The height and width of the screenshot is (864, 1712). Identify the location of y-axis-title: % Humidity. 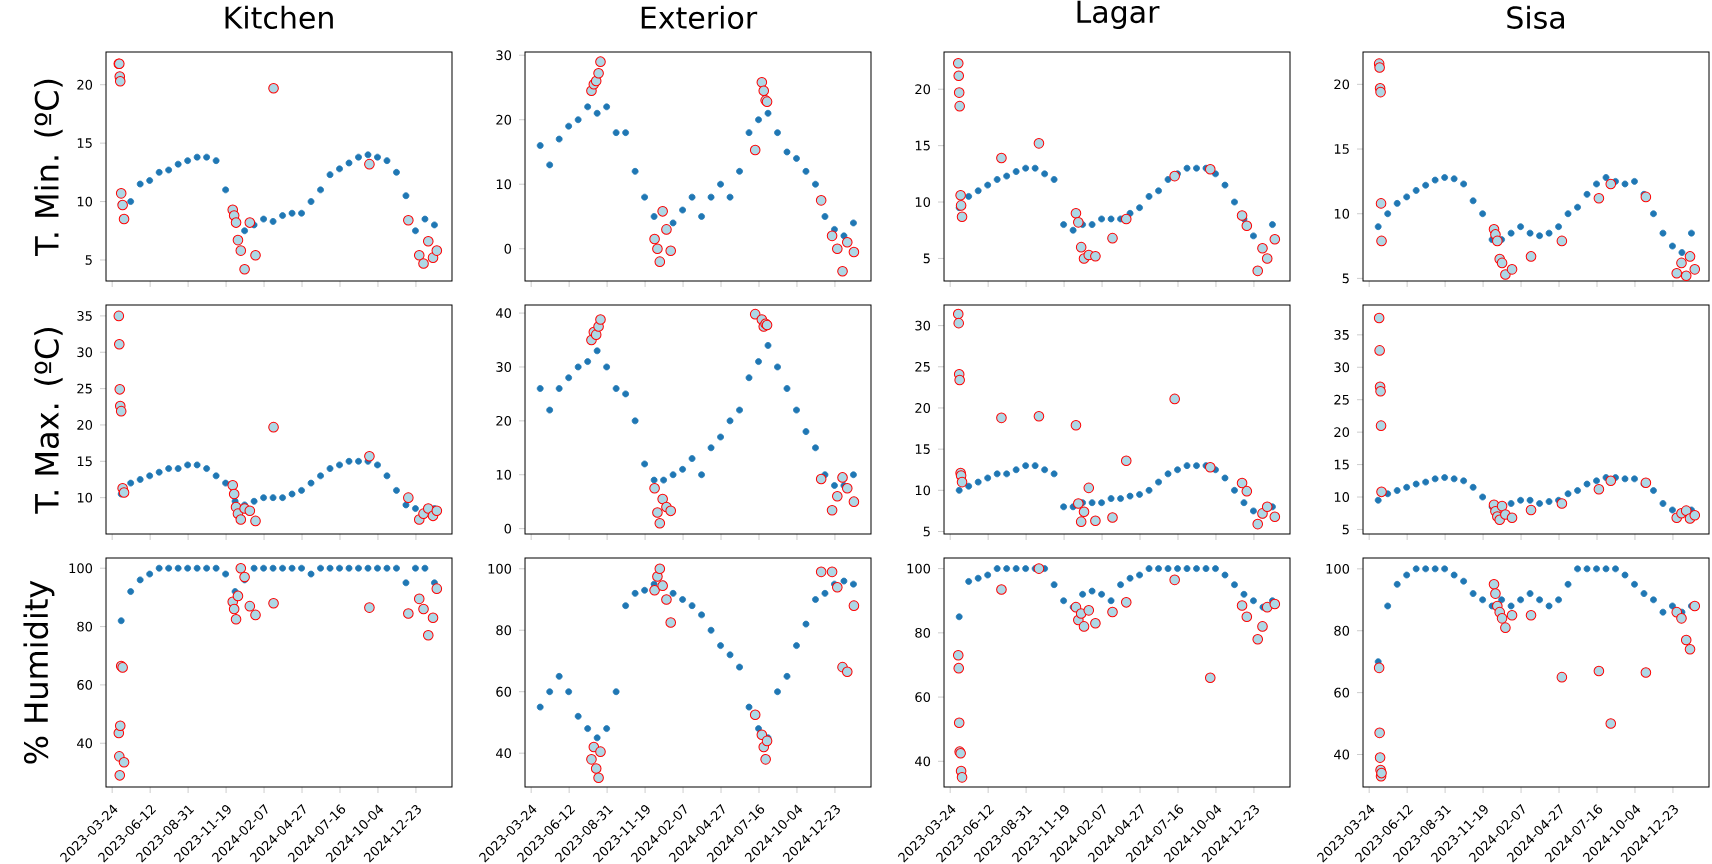
(39, 672).